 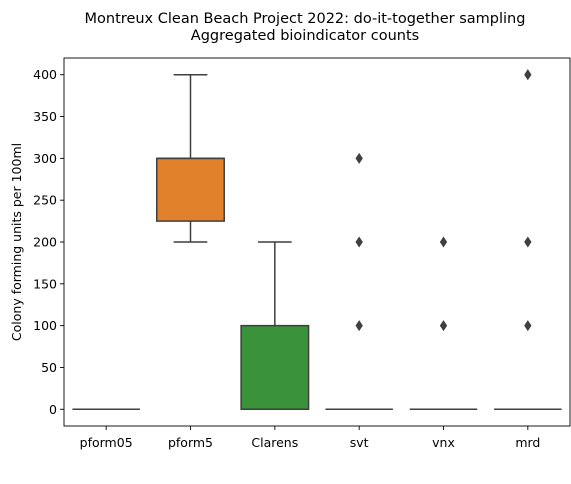 What do you see at coordinates (49, 367) in the screenshot?
I see `y-tick-label: 50` at bounding box center [49, 367].